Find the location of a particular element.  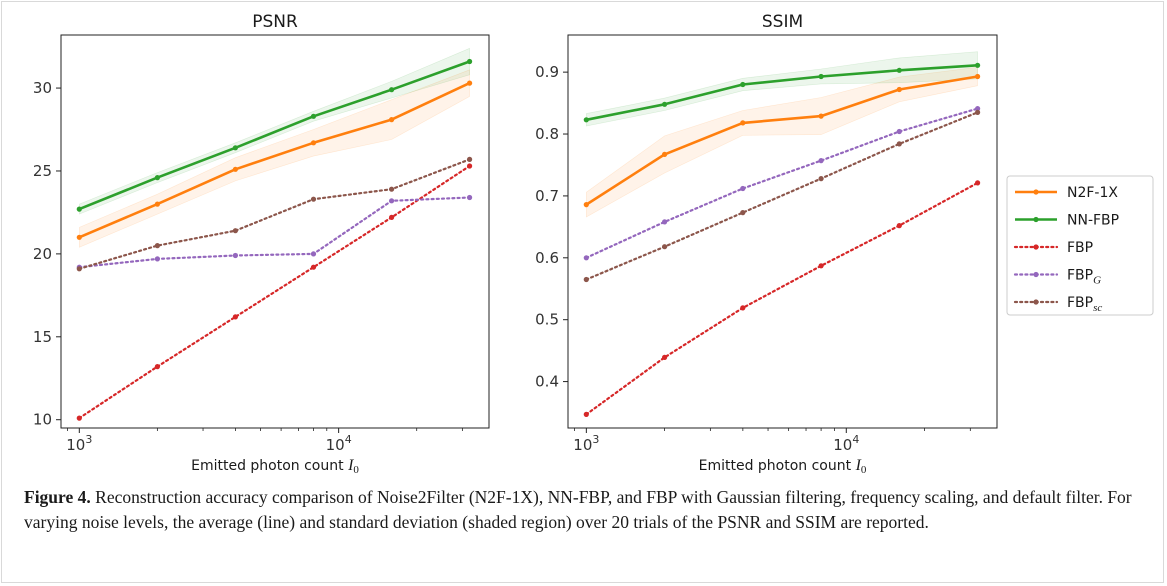

ssim-line-fbp is located at coordinates (782, 298).